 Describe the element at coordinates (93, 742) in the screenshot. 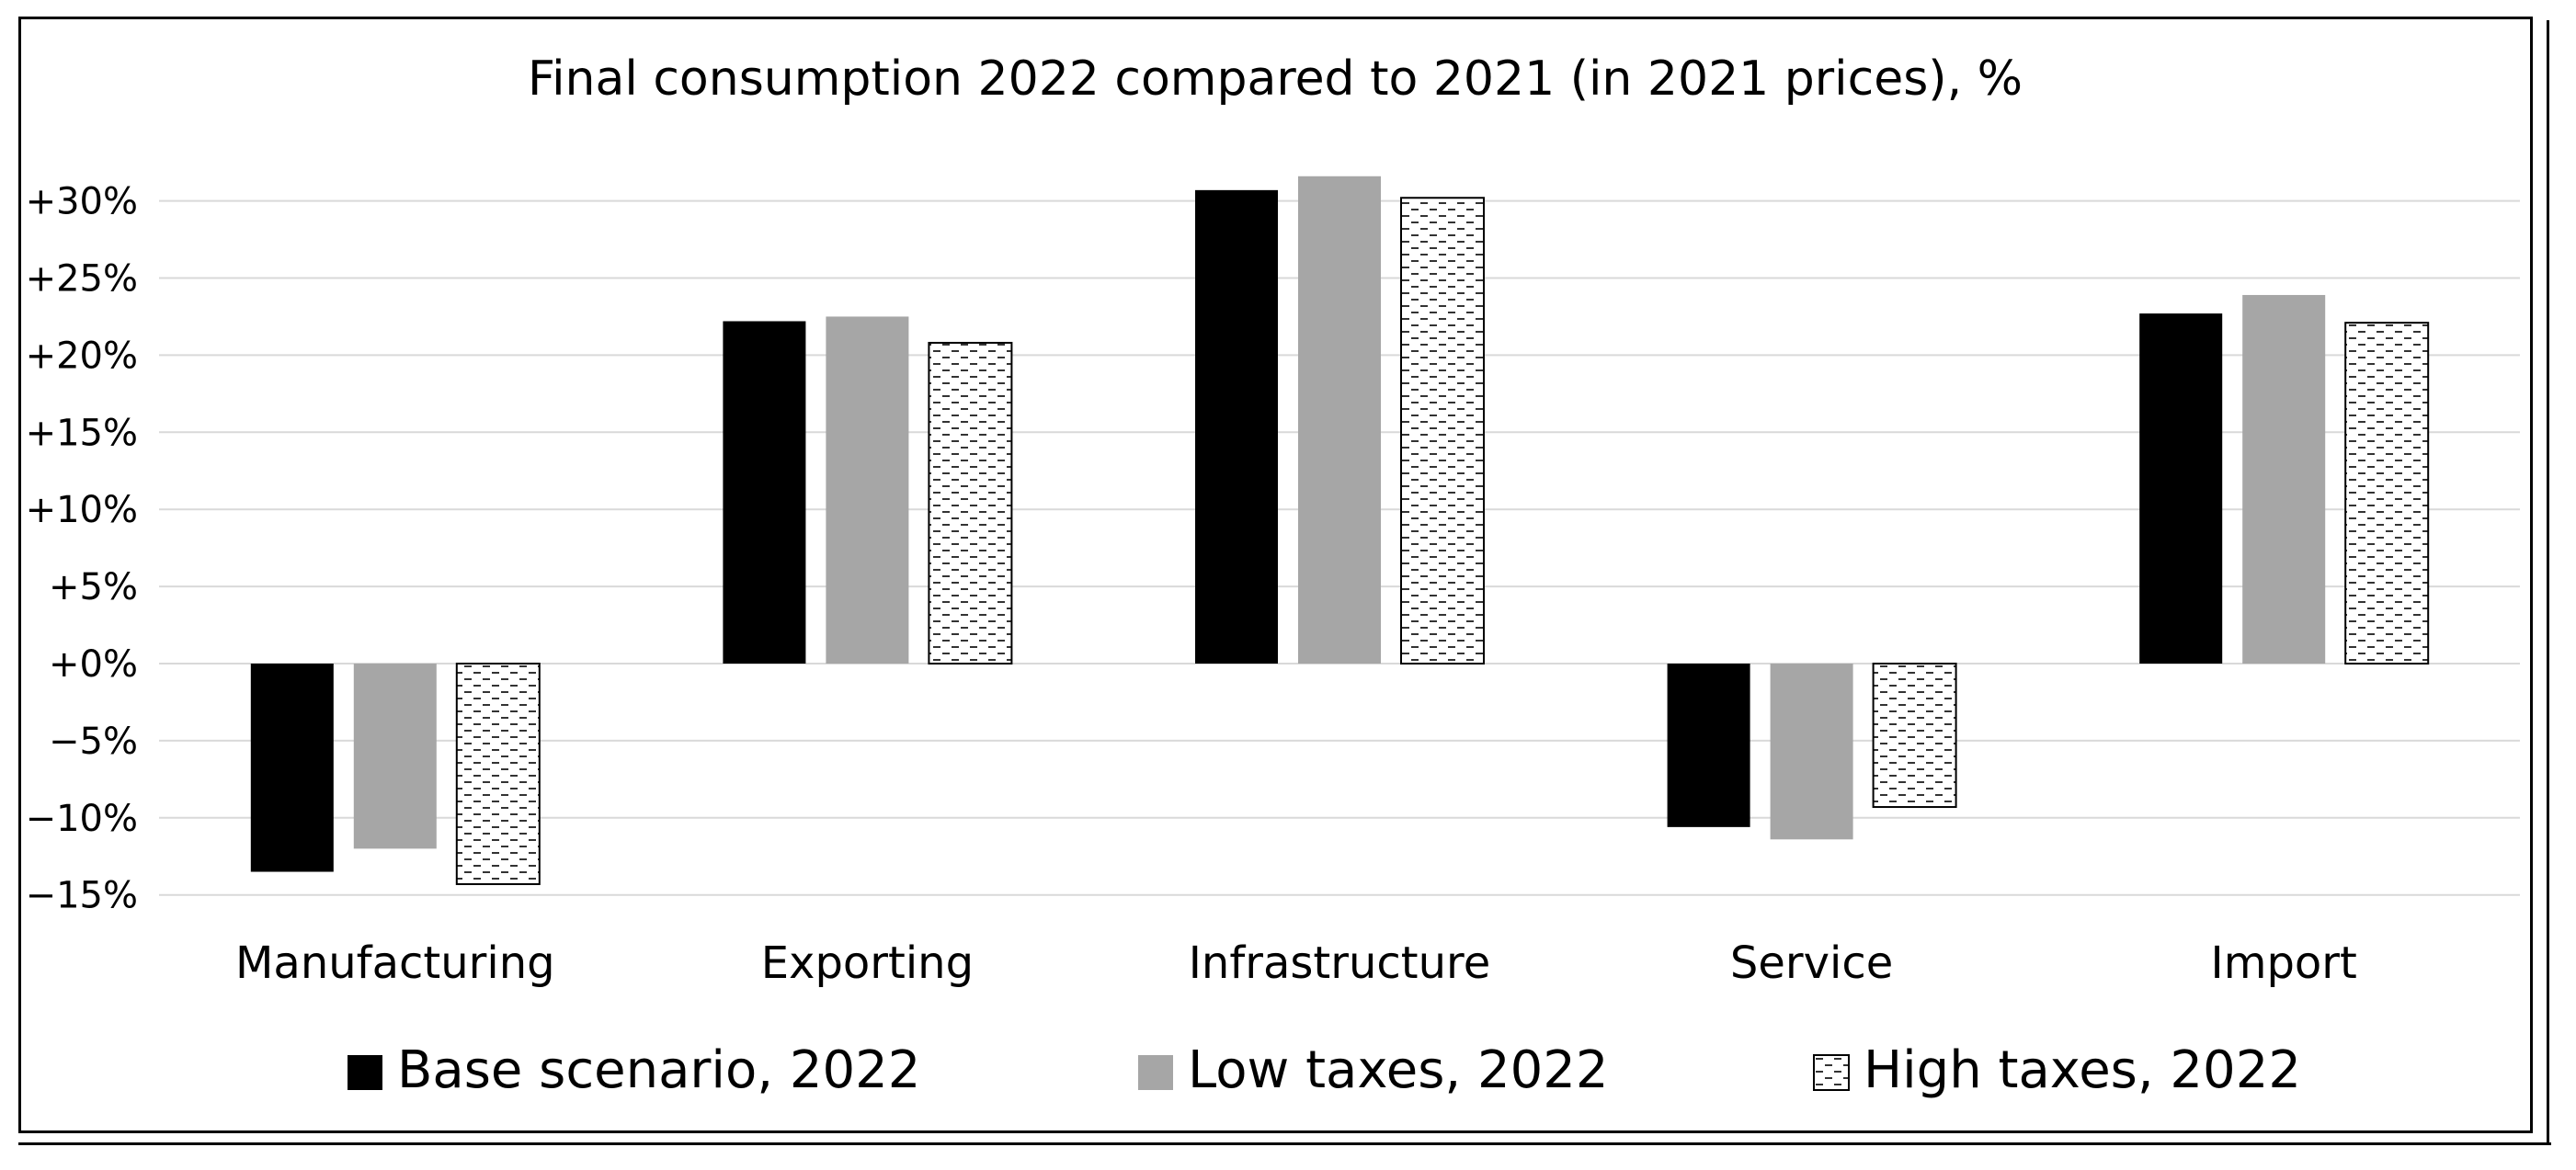

I see `y-tick-label: −5%` at that location.